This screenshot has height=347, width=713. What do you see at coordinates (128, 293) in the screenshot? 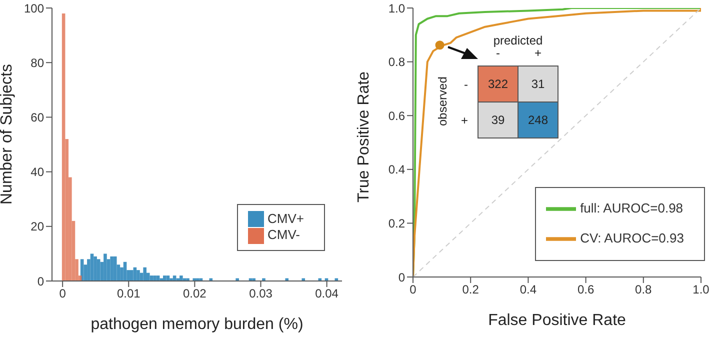
I see `x-tick-label: 0.01` at bounding box center [128, 293].